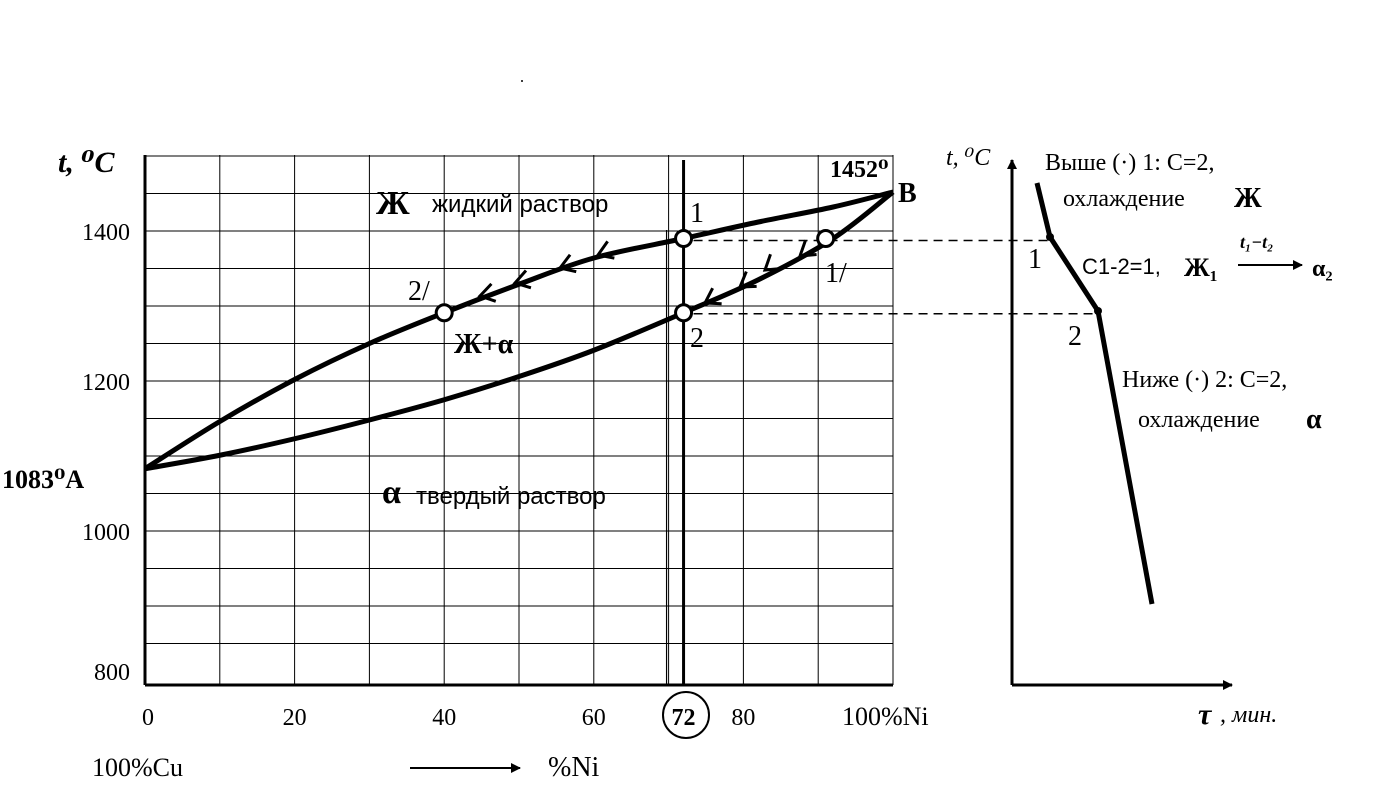  What do you see at coordinates (594, 718) in the screenshot?
I see `x-tick-label: 60` at bounding box center [594, 718].